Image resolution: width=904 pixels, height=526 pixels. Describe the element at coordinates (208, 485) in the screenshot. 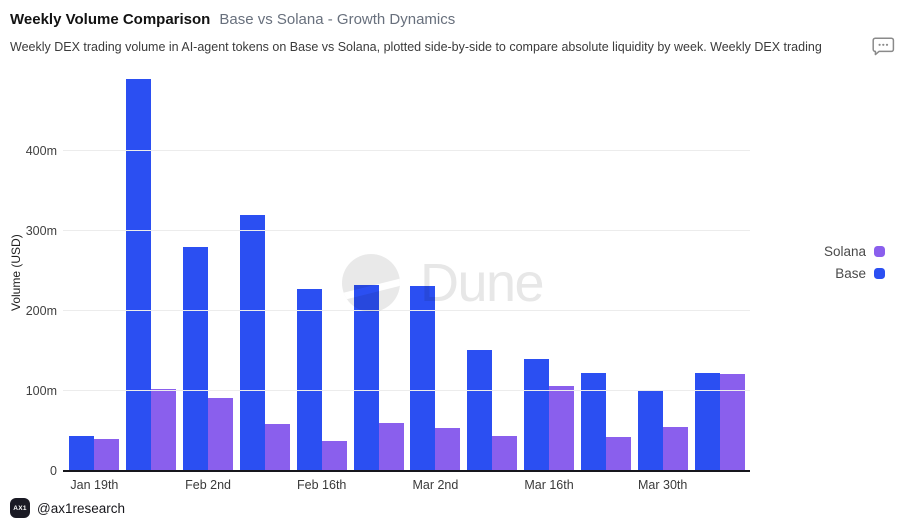

I see `x-tick-feb-2nd: Feb 2nd` at that location.